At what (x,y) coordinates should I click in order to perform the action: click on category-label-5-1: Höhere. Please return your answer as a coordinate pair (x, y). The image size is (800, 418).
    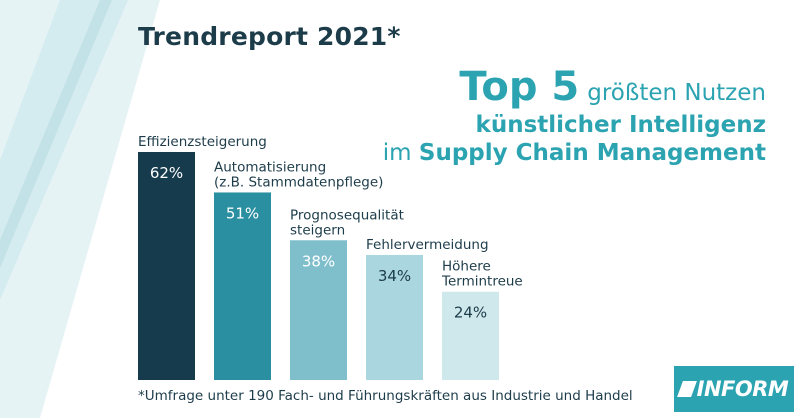
    Looking at the image, I should click on (466, 267).